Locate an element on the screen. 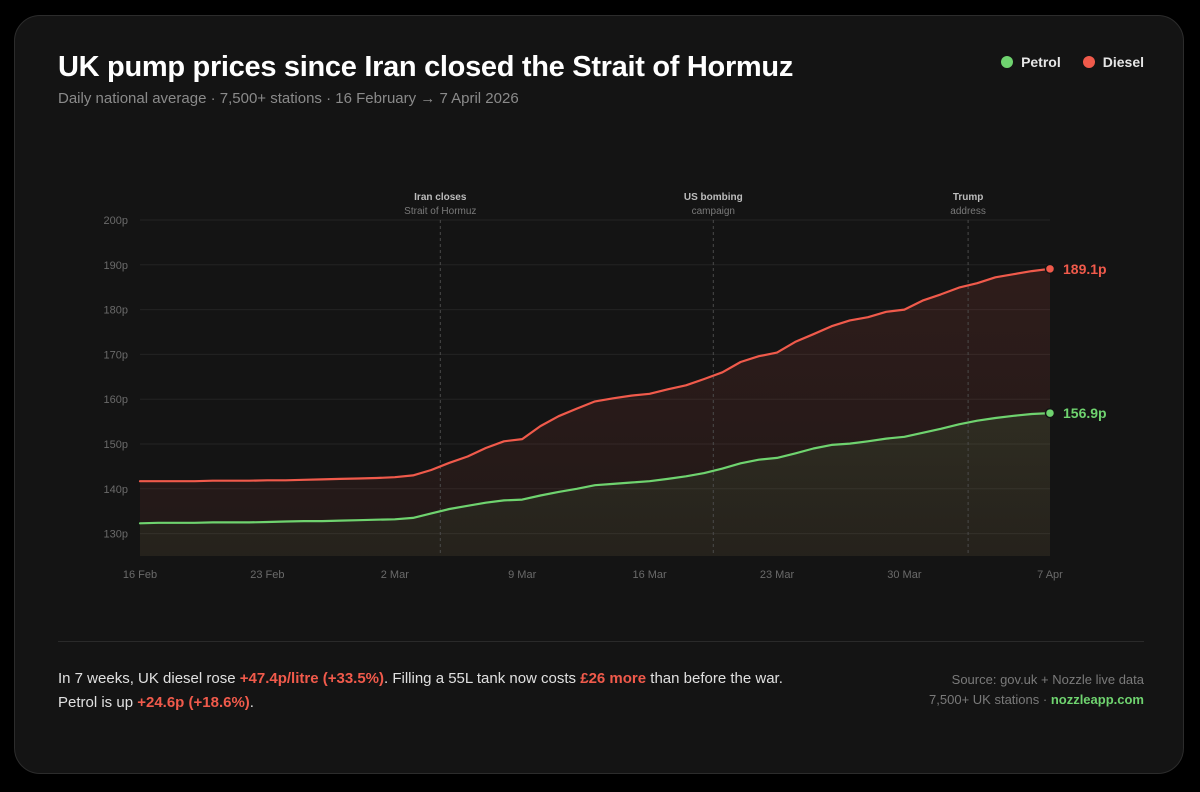 The image size is (1200, 792). x-tick-label: 9 Mar is located at coordinates (522, 575).